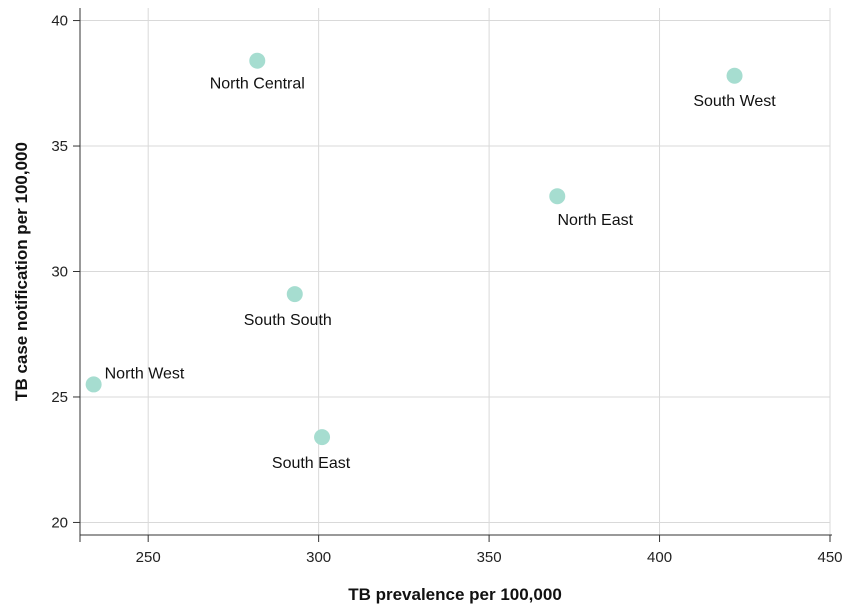  I want to click on y-tick-label: 30, so click(59, 272).